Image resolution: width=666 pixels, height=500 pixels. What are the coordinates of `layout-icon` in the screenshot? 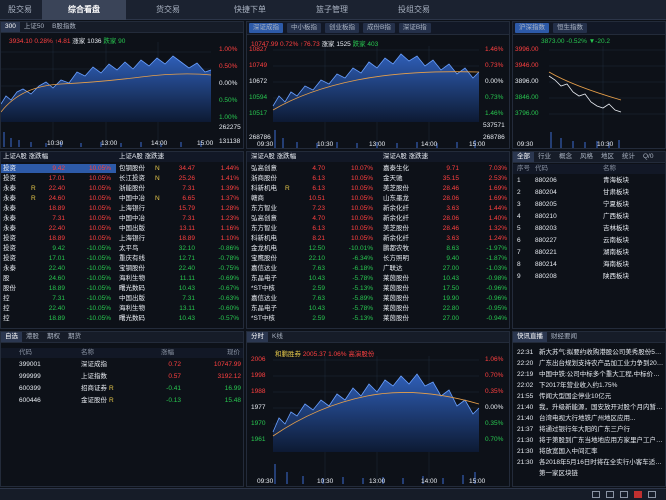 It's located at (610, 494).